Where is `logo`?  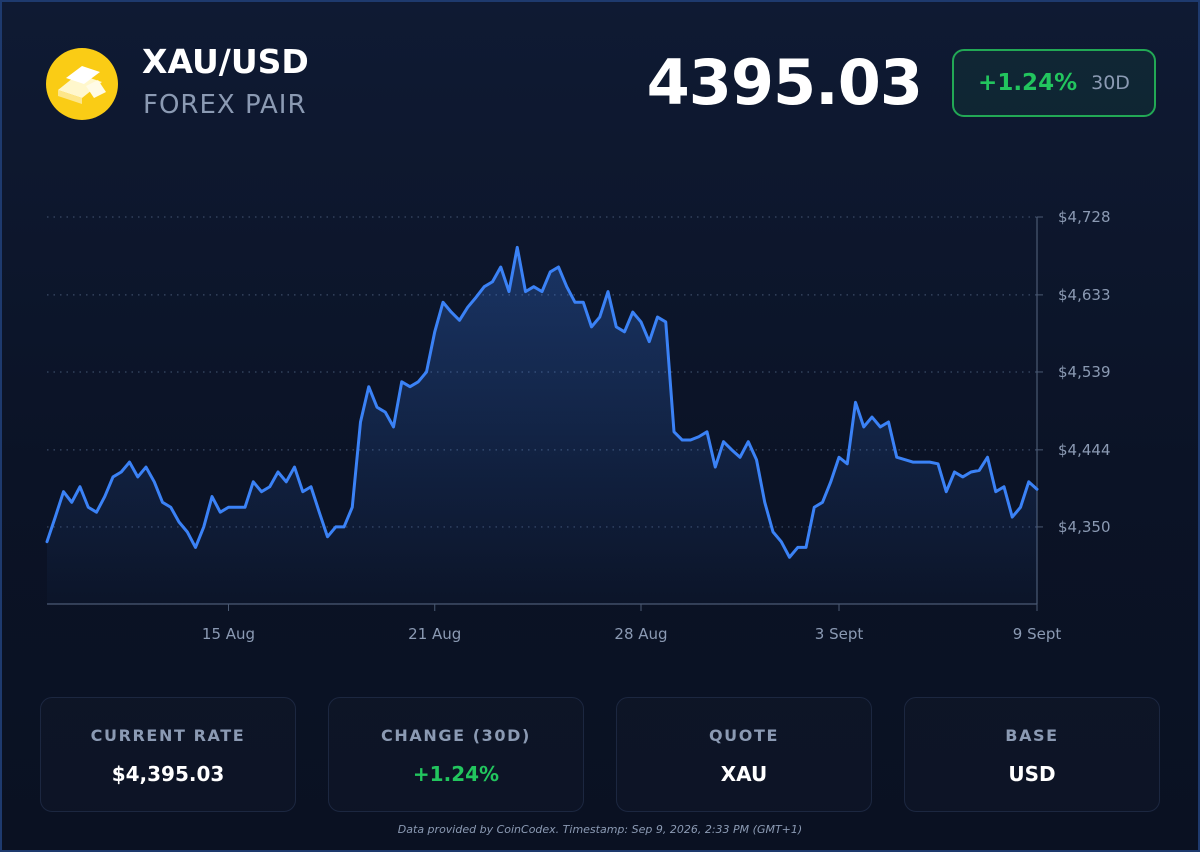
logo is located at coordinates (82, 84).